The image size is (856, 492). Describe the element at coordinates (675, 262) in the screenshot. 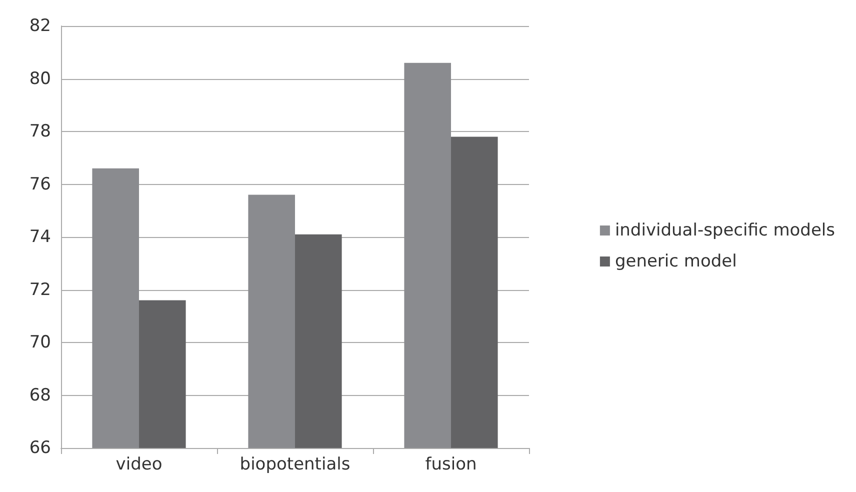

I see `legend-label: generic model` at that location.